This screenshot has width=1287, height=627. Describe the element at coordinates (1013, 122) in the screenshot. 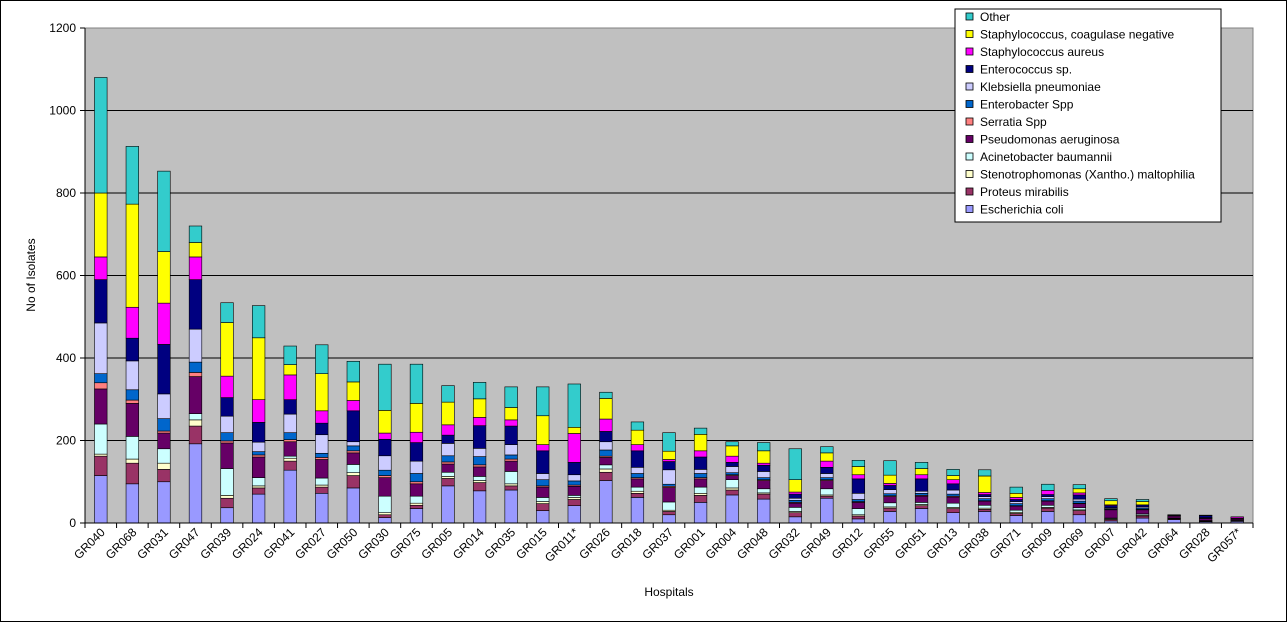

I see `legend-label: Serratia Spp` at that location.